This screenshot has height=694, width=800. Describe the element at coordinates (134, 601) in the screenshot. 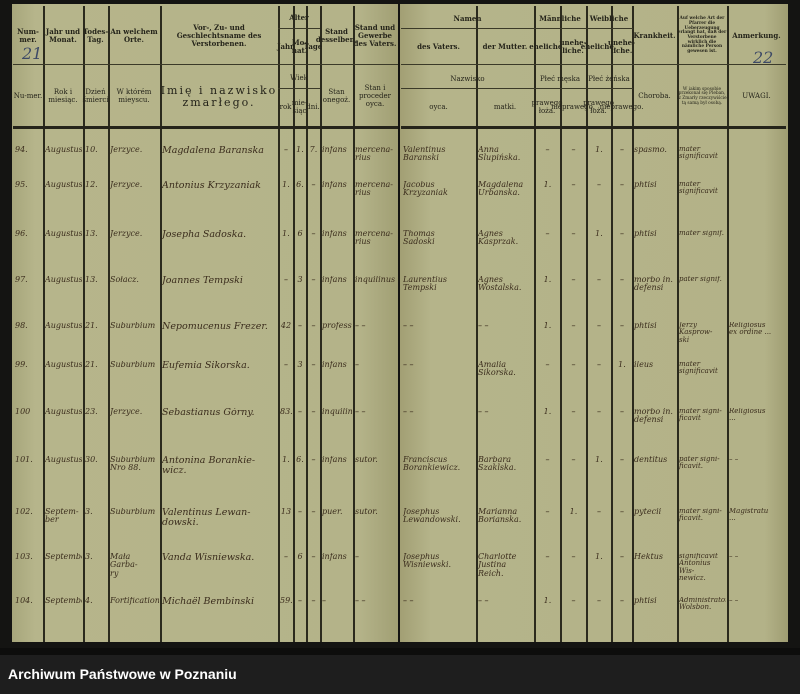

I see `entry-place: Fortifications` at that location.